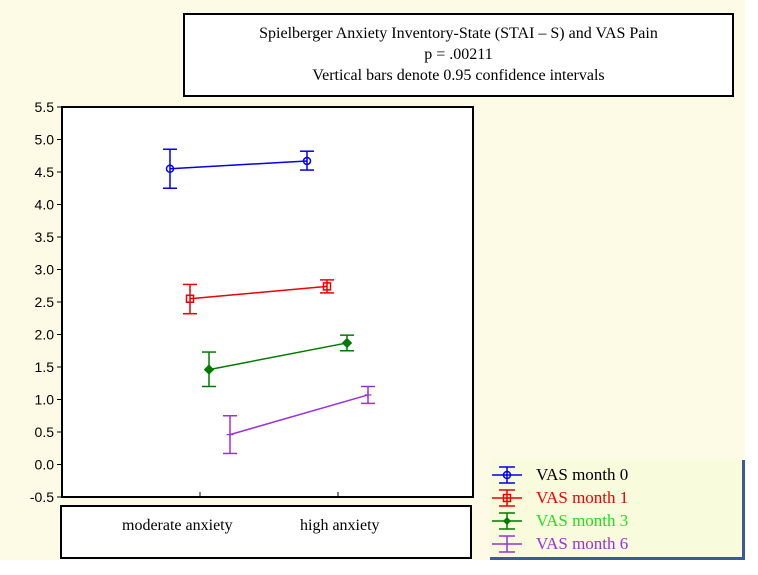 The height and width of the screenshot is (575, 758). Describe the element at coordinates (45, 107) in the screenshot. I see `y-tick-label: 5.5` at that location.